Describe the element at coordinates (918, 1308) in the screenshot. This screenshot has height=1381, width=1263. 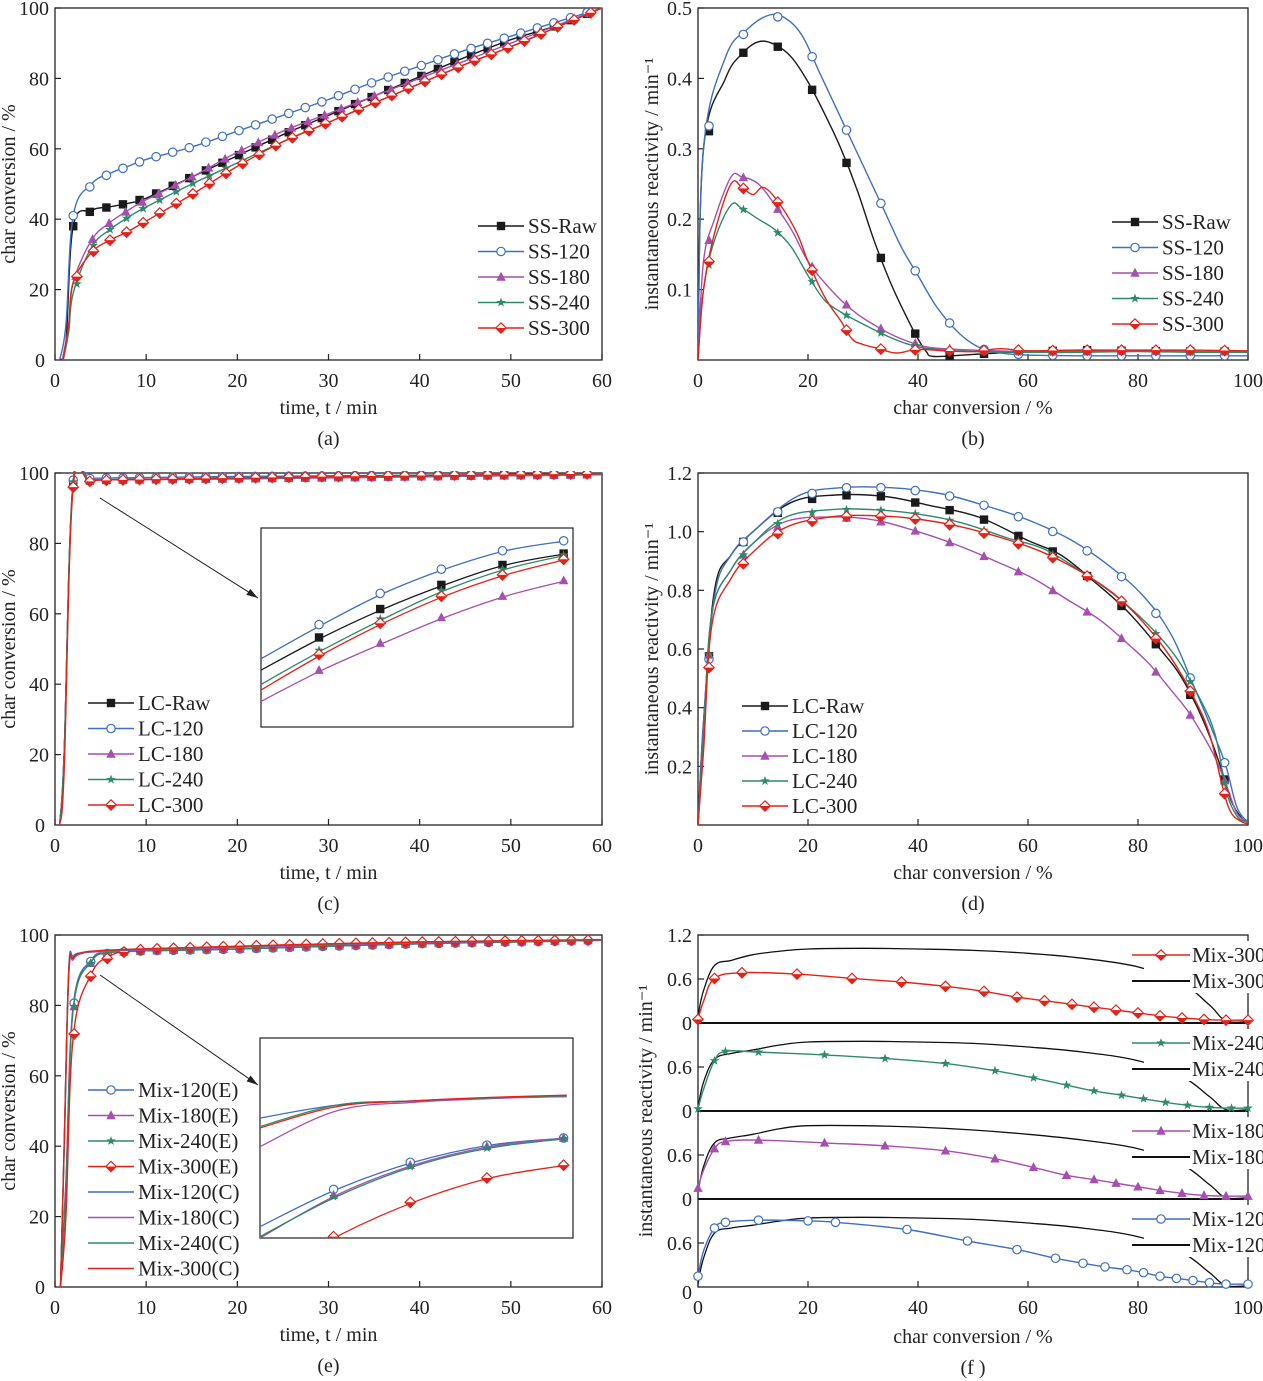
I see `x-tick-label: 40` at that location.